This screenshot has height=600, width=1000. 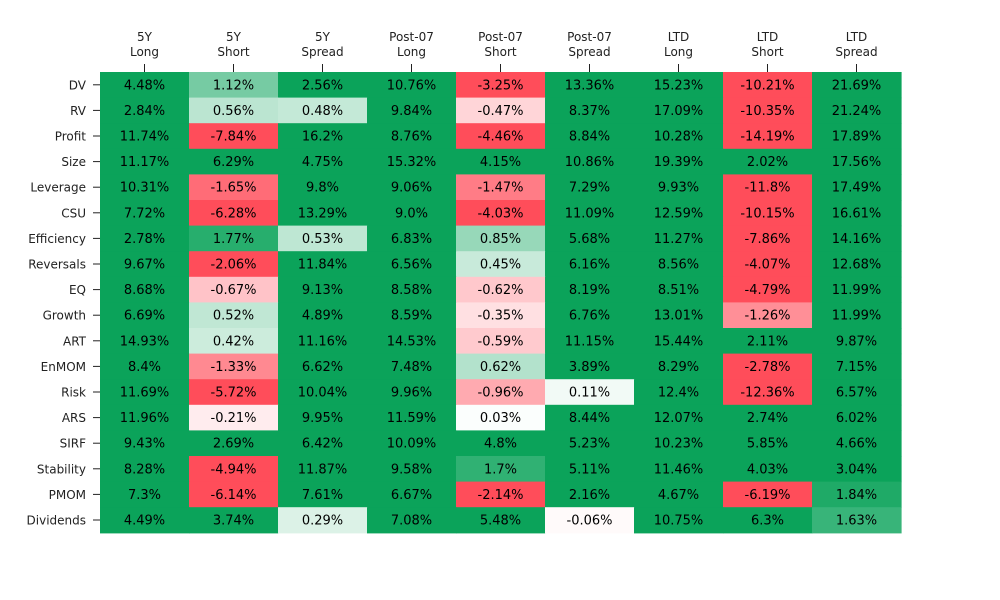 I want to click on x-tick-label-bottom: Short, so click(x=767, y=52).